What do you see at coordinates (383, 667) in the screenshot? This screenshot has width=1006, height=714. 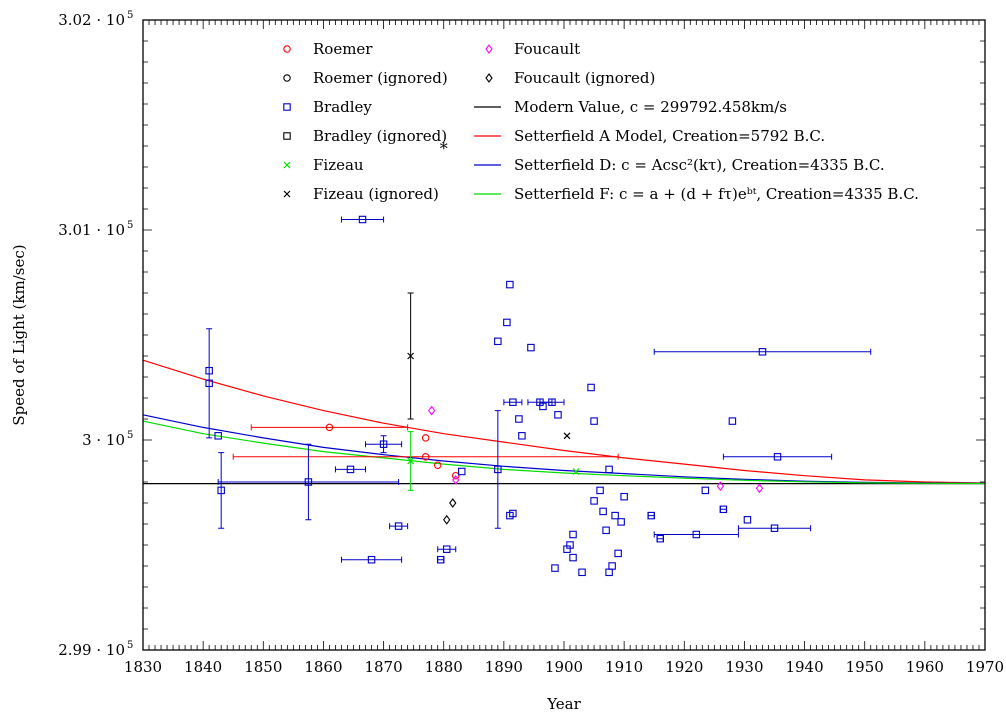 I see `x-tick-label: 1870` at bounding box center [383, 667].